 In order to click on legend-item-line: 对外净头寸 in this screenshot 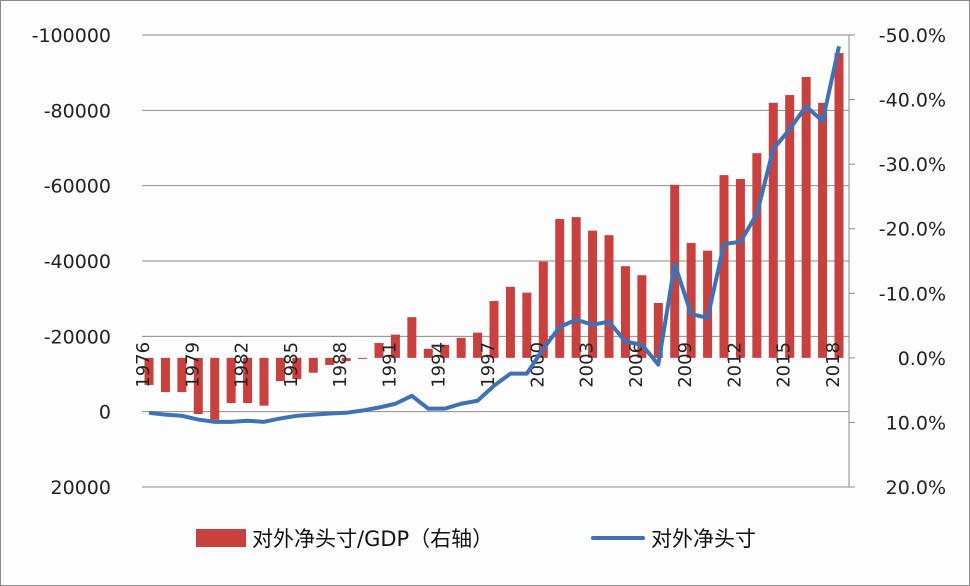, I will do `click(673, 538)`.